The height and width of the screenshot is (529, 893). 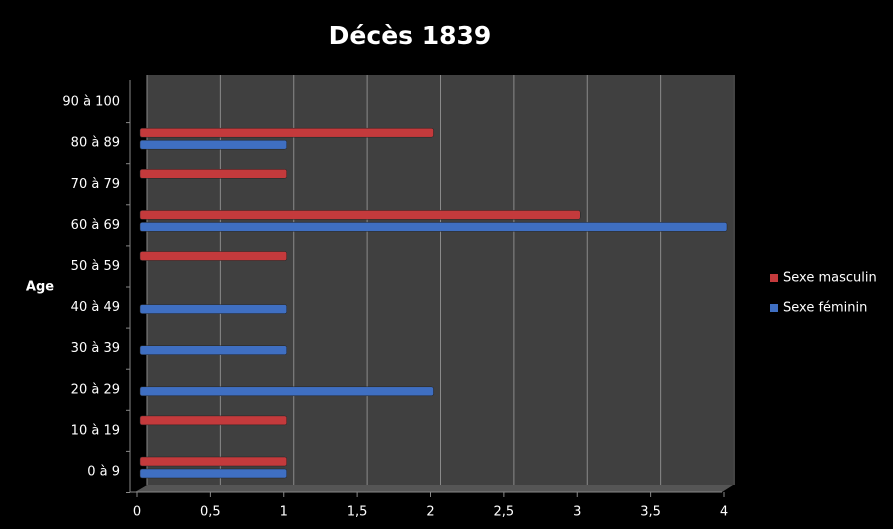 I want to click on x-tick-label: 2, so click(x=430, y=512).